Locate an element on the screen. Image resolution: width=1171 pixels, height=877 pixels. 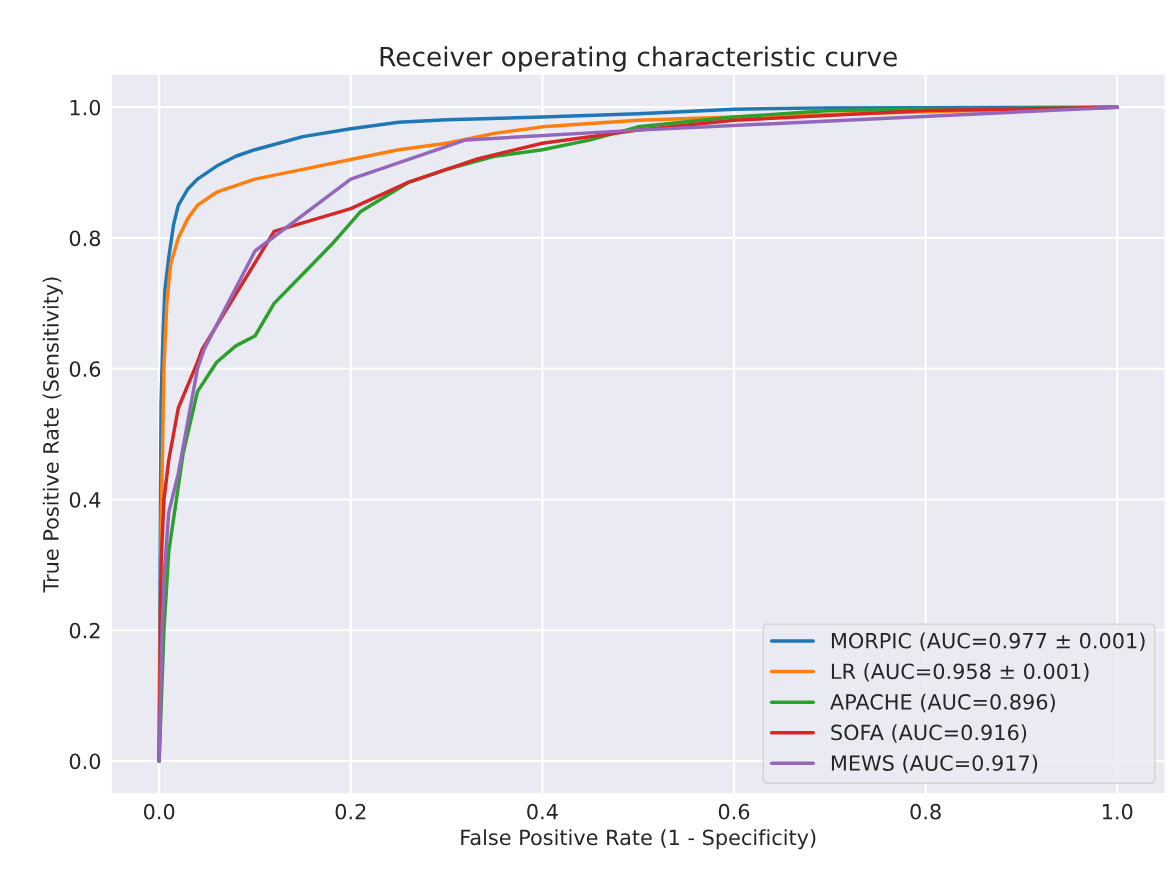
y-tick-label: 0.2 is located at coordinates (84, 630).